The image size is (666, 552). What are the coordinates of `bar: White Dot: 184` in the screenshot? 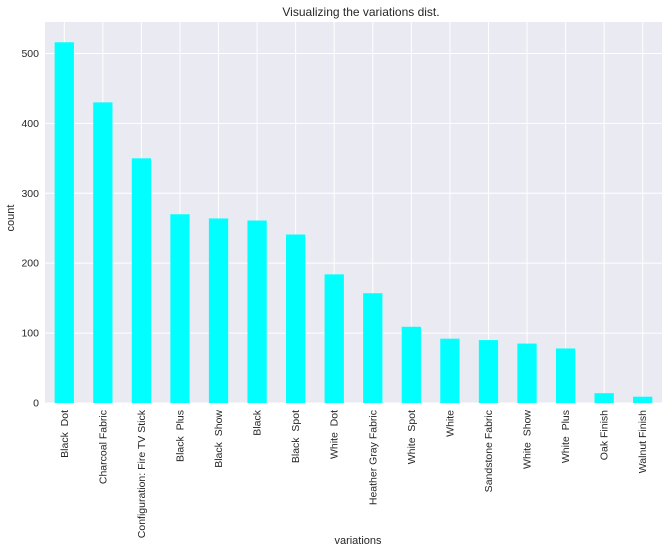 It's located at (334, 338).